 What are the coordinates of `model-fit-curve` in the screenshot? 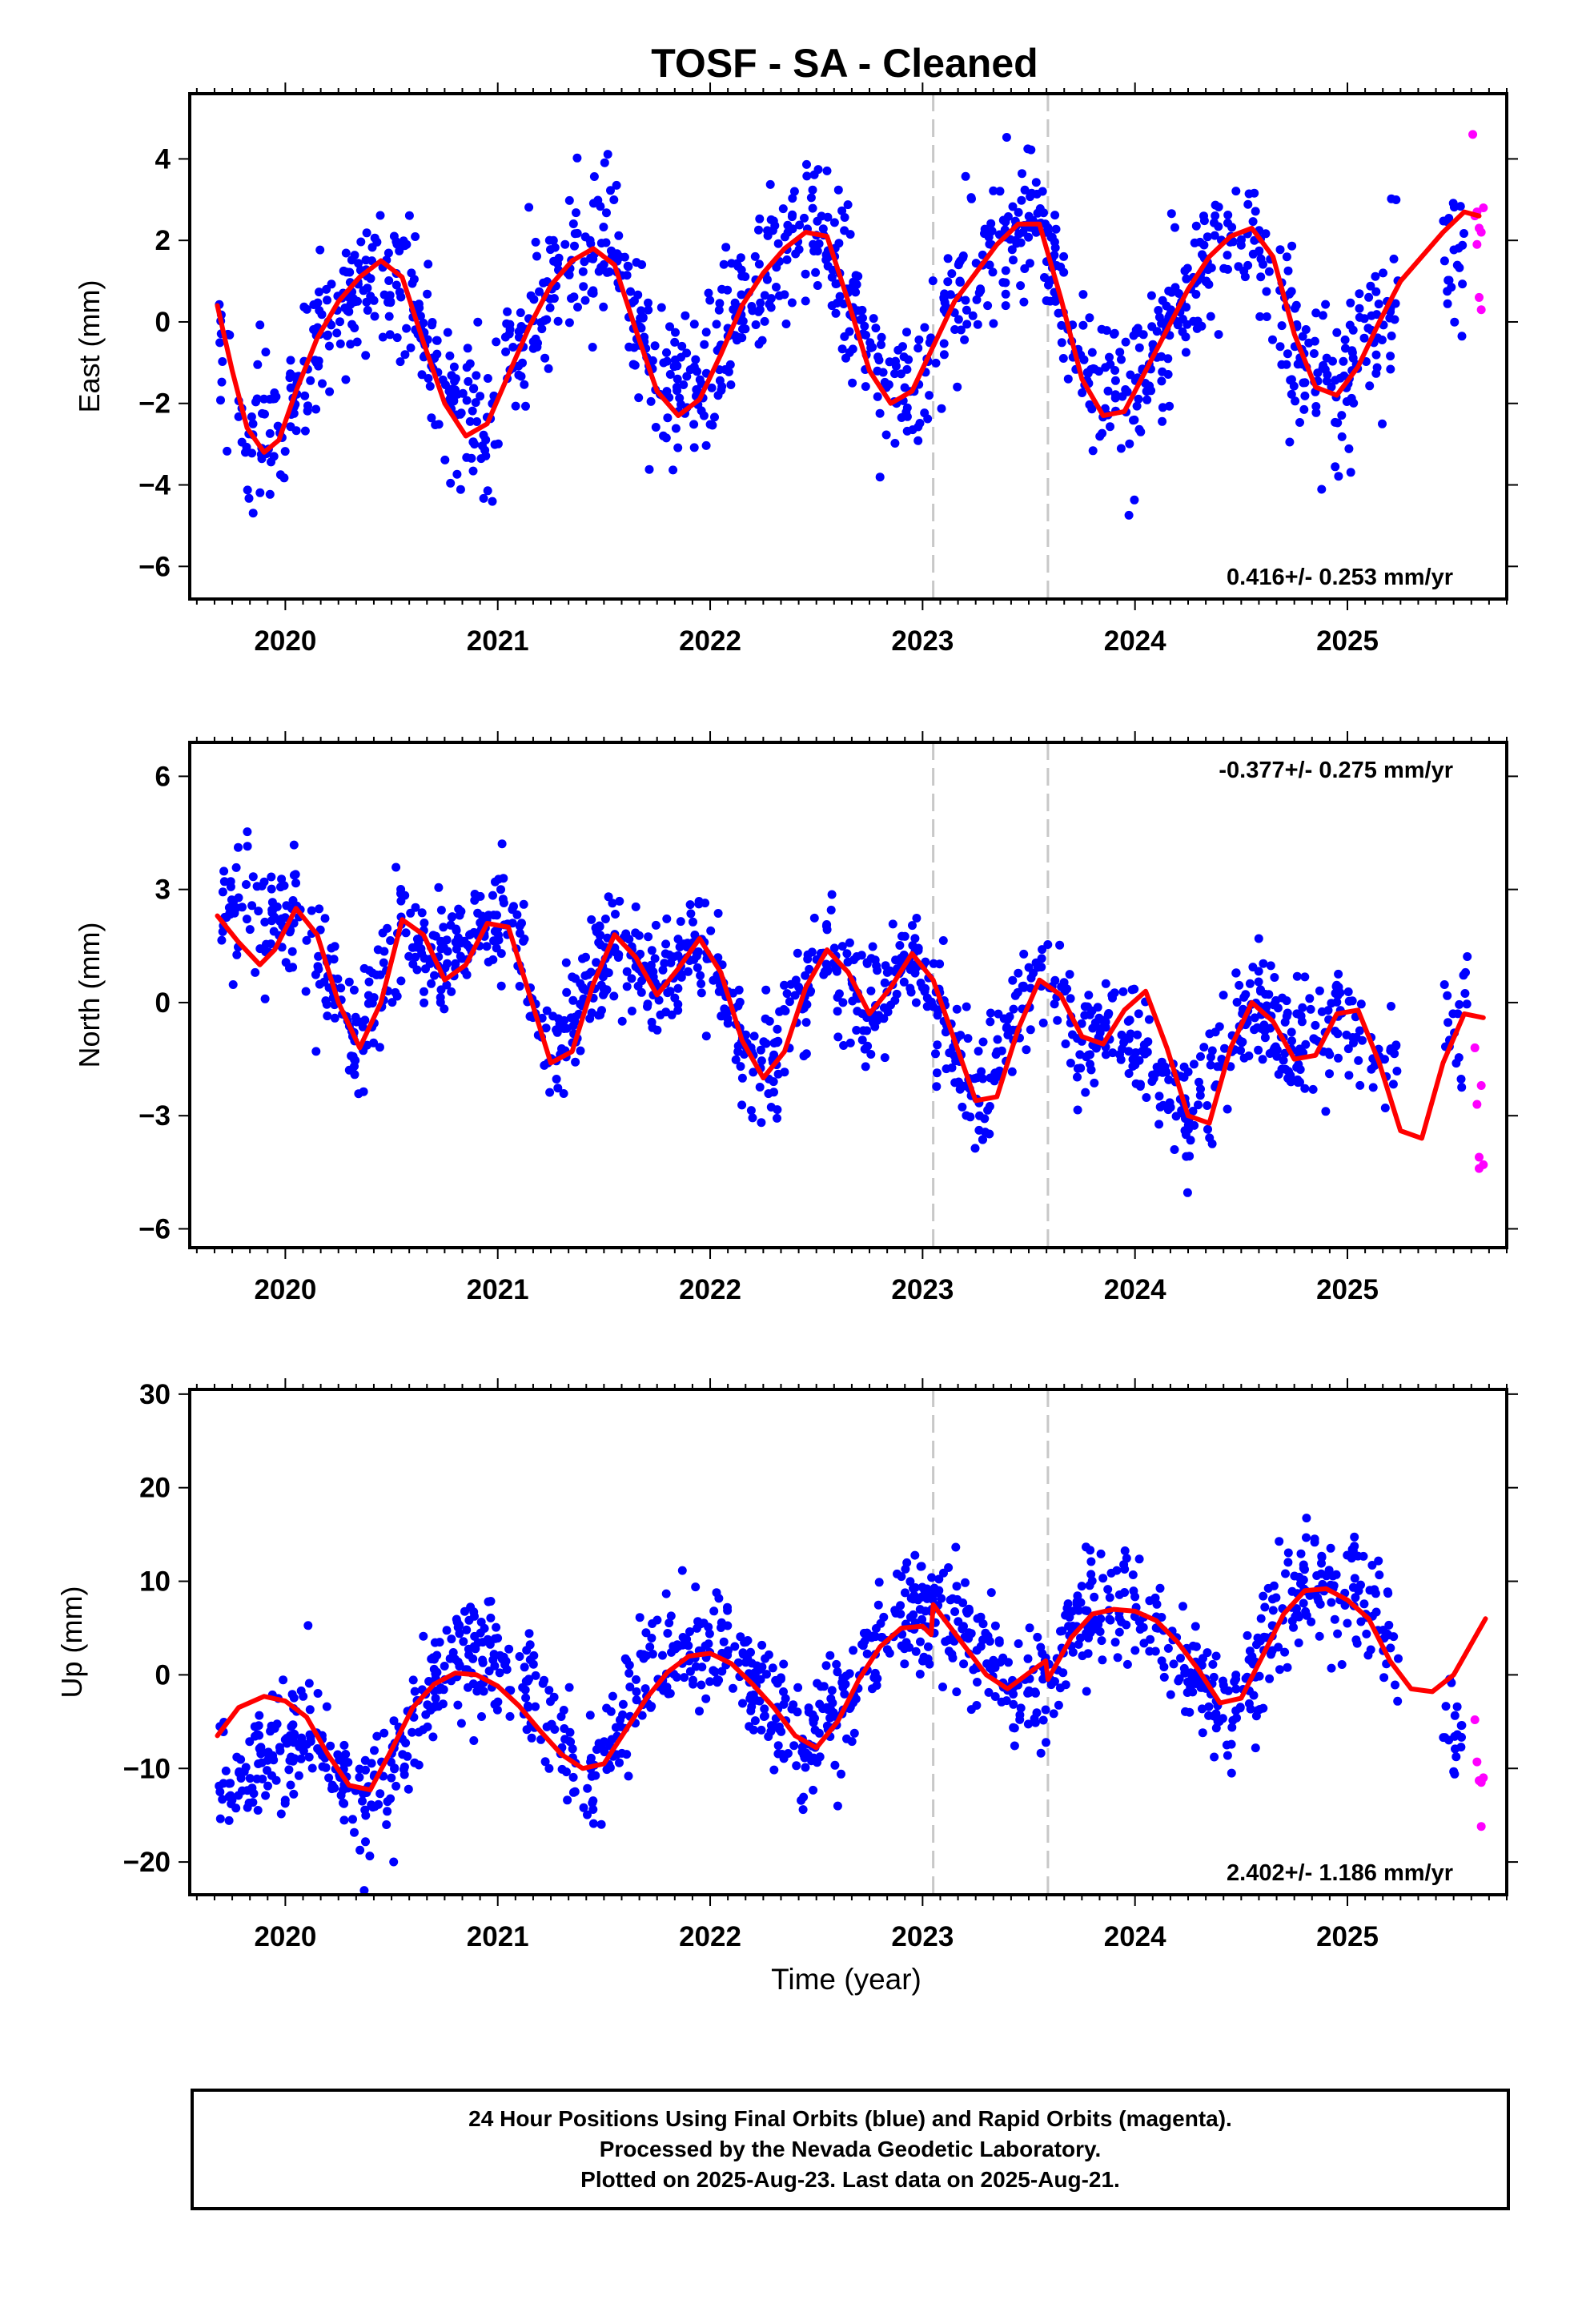 It's located at (848, 332).